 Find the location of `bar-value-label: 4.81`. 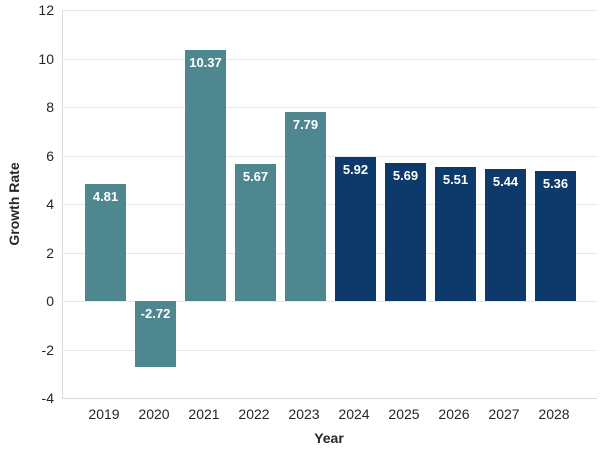

bar-value-label: 4.81 is located at coordinates (105, 196).